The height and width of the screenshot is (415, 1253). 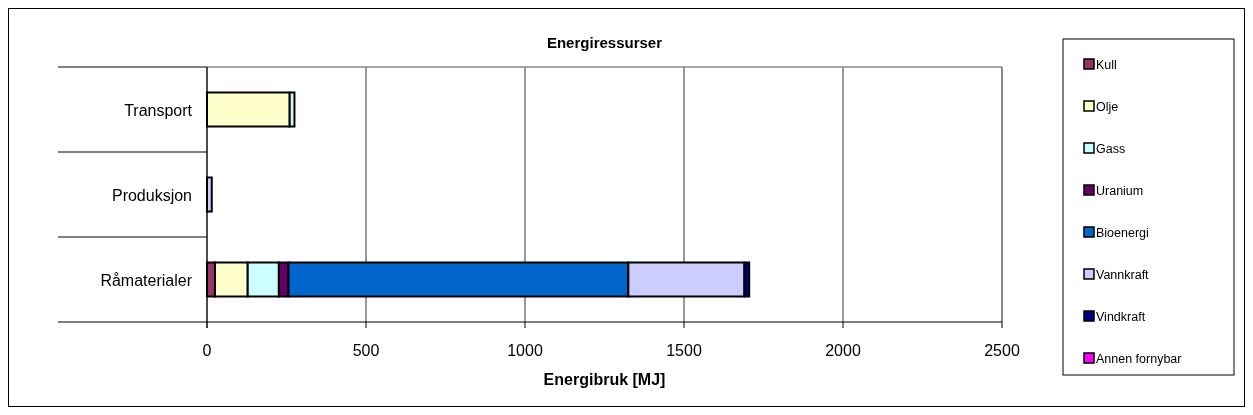 What do you see at coordinates (684, 350) in the screenshot?
I see `x-tick-label: 1500` at bounding box center [684, 350].